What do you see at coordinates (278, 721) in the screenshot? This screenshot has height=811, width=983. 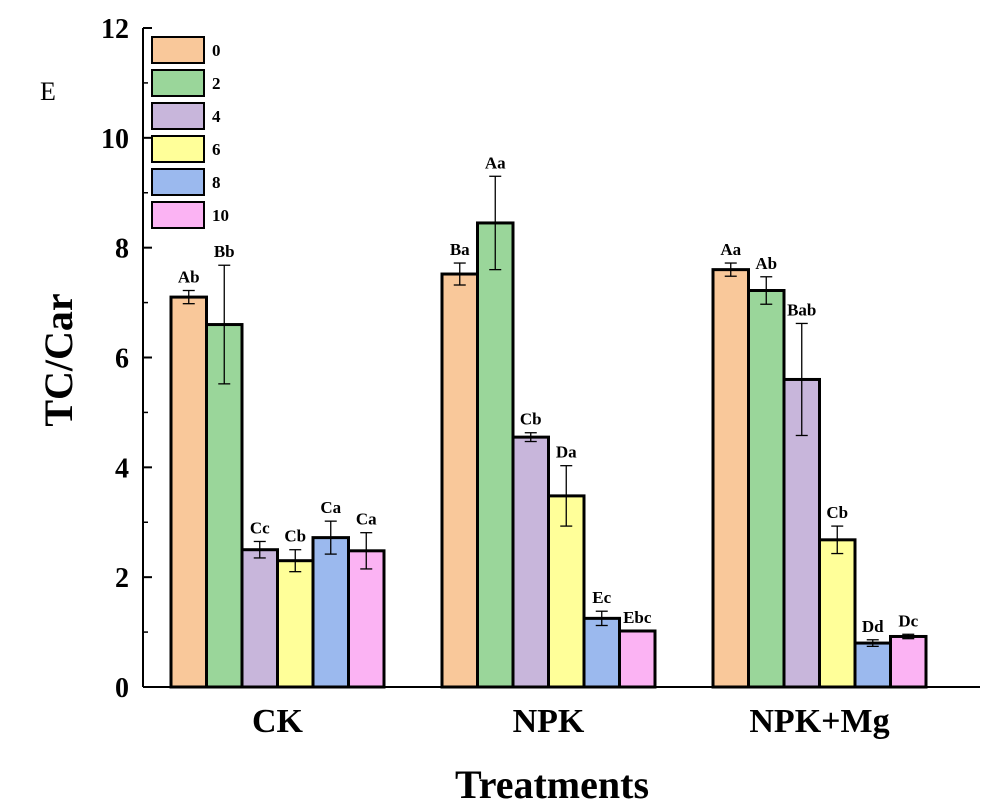 I see `x-category-label: CK` at bounding box center [278, 721].